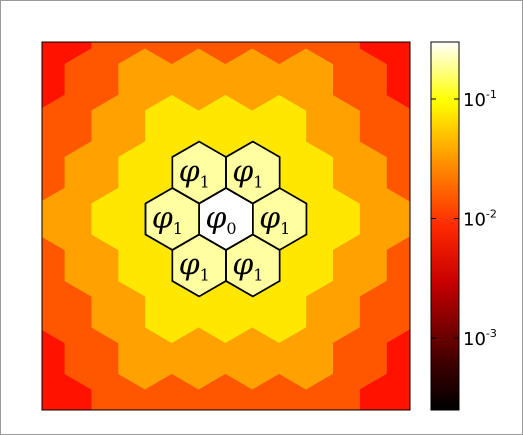 This screenshot has width=523, height=435. I want to click on phi-subscript: 0, so click(231, 228).